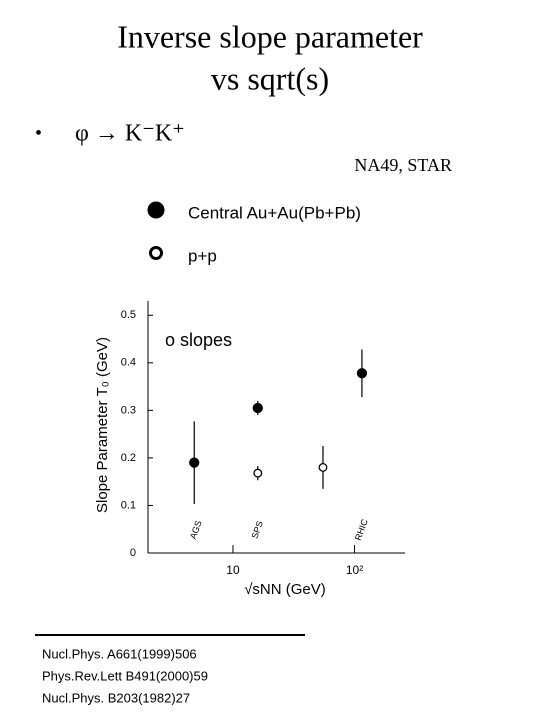 This screenshot has height=720, width=540. What do you see at coordinates (257, 530) in the screenshot?
I see `region-label: SPS` at bounding box center [257, 530].